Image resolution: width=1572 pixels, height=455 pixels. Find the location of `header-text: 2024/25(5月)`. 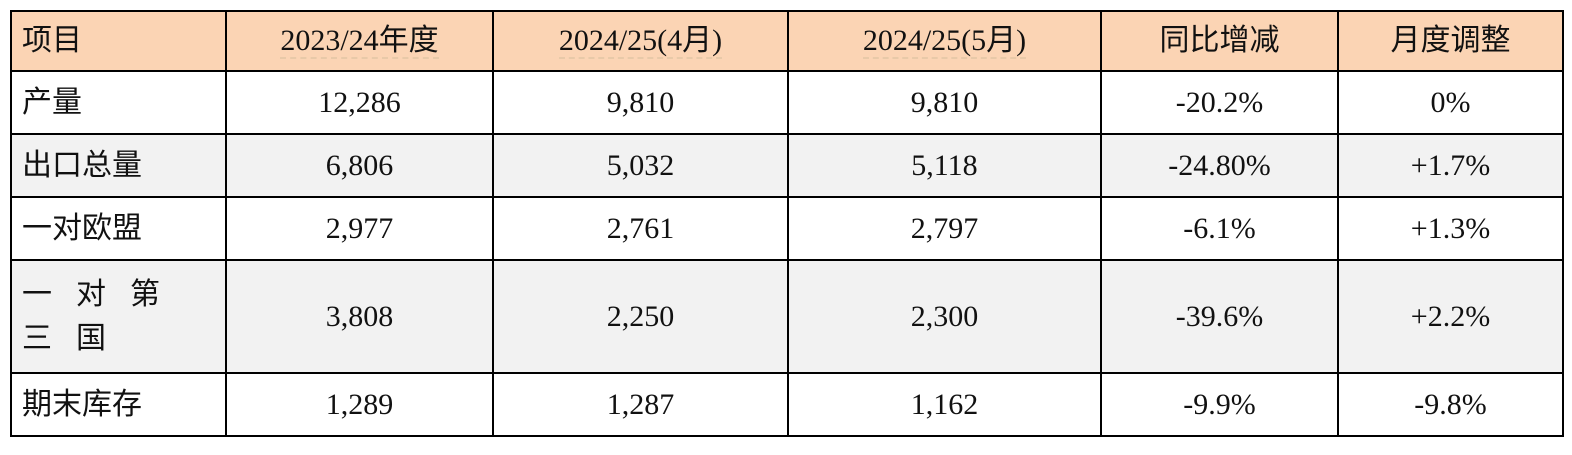

header-text: 2024/25(5月) is located at coordinates (944, 41).